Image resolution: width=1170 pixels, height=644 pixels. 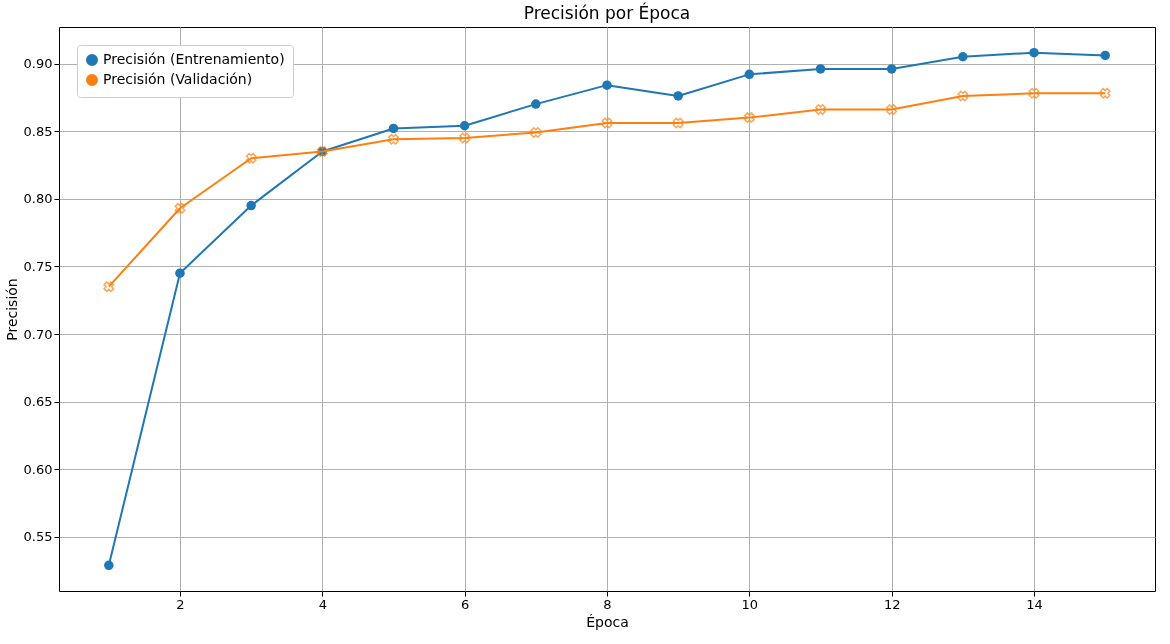 I want to click on y-tick-label: 0.65, so click(x=38, y=402).